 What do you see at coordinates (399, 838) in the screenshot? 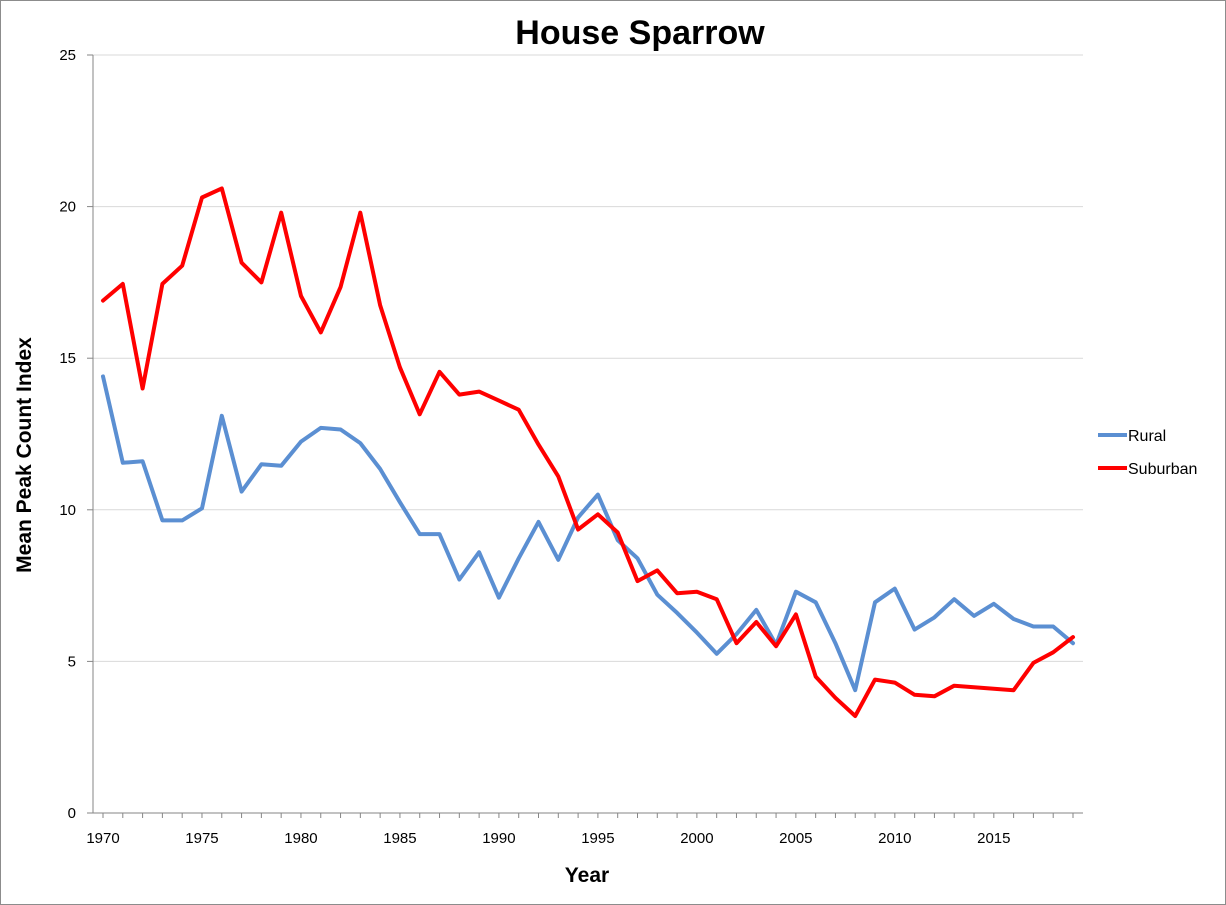
I see `x-tick-label: 1985` at bounding box center [399, 838].